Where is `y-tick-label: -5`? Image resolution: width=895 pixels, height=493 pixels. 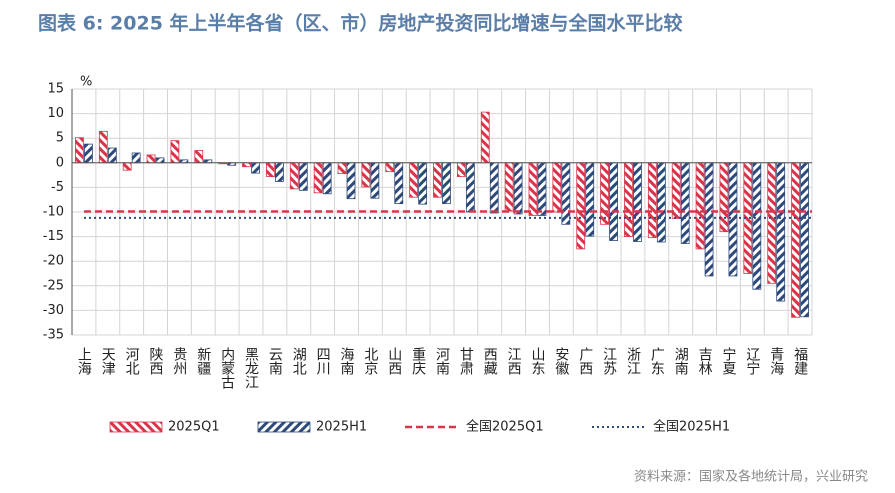 y-tick-label: -5 is located at coordinates (57, 187).